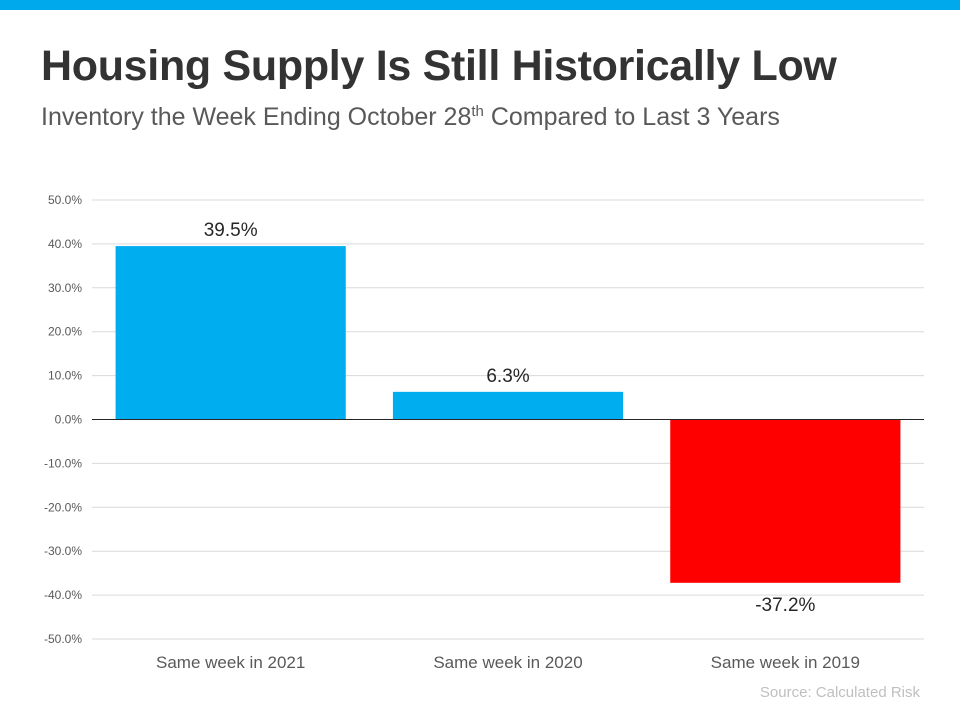 This screenshot has height=720, width=960. What do you see at coordinates (63, 507) in the screenshot?
I see `y-tick-label: -20.0%` at bounding box center [63, 507].